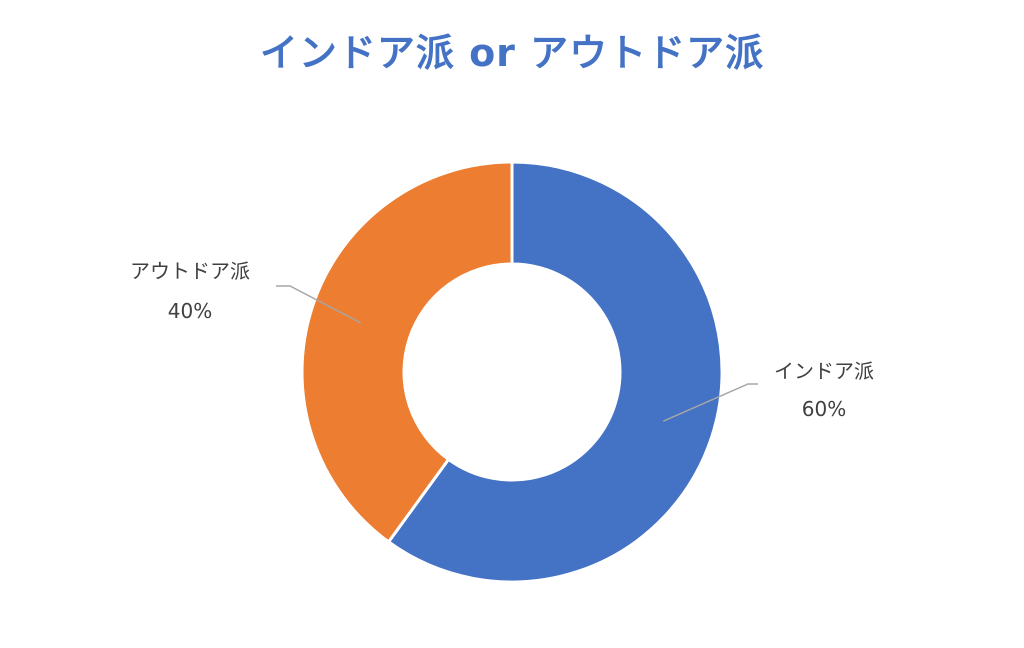  What do you see at coordinates (190, 311) in the screenshot?
I see `data-label-value-outdoor: 40%` at bounding box center [190, 311].